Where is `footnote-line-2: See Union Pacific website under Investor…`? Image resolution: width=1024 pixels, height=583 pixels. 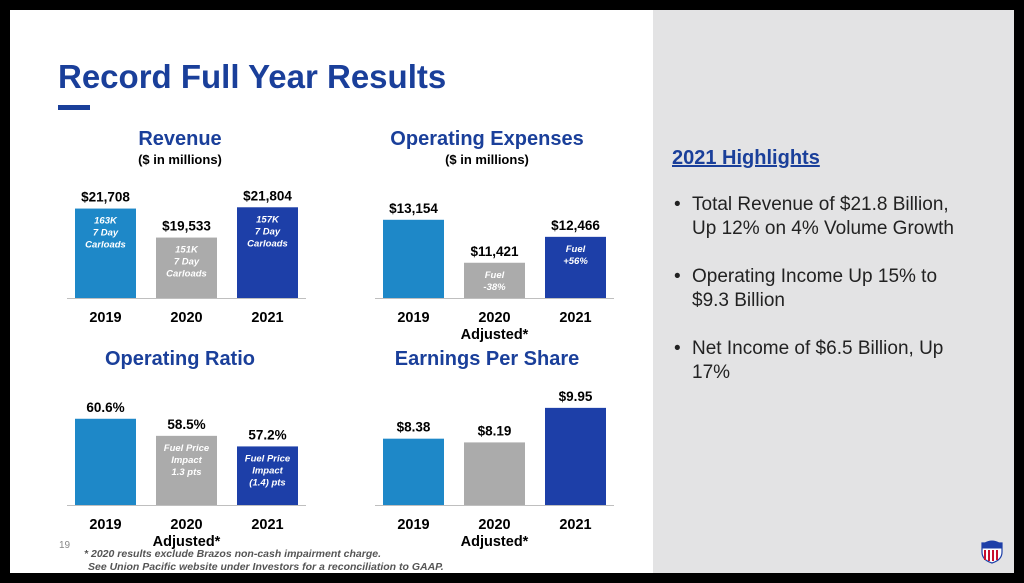
footnote-line-2: See Union Pacific website under Investor… is located at coordinates (266, 567).